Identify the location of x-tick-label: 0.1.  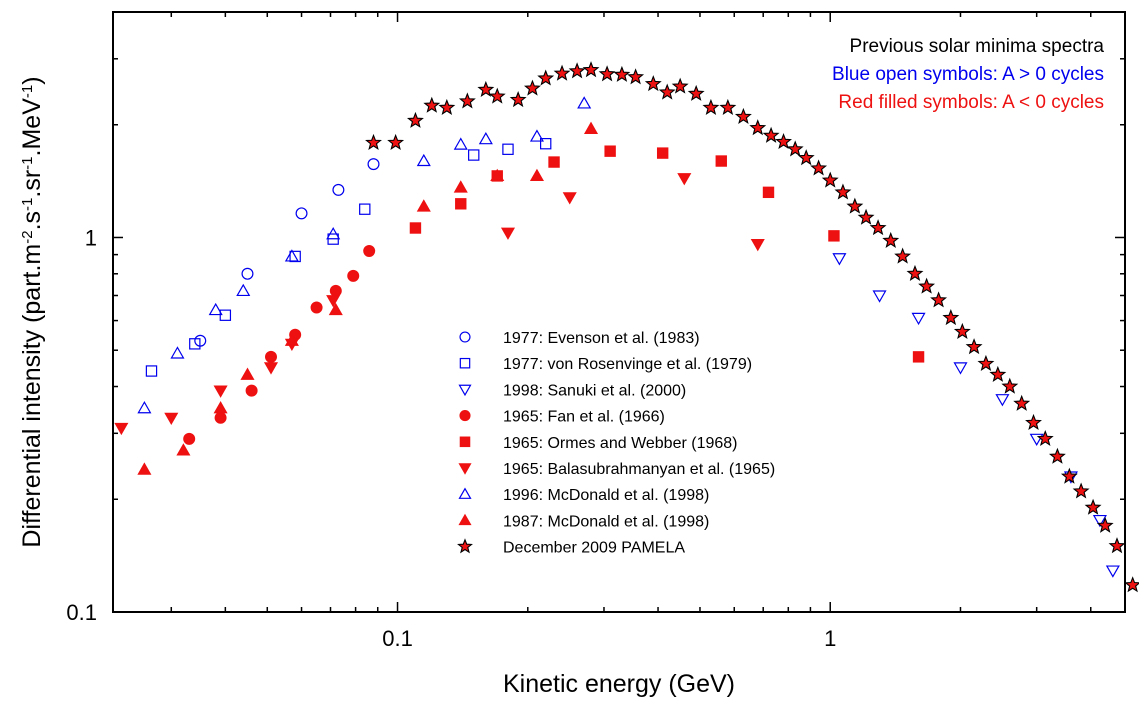
(397, 638).